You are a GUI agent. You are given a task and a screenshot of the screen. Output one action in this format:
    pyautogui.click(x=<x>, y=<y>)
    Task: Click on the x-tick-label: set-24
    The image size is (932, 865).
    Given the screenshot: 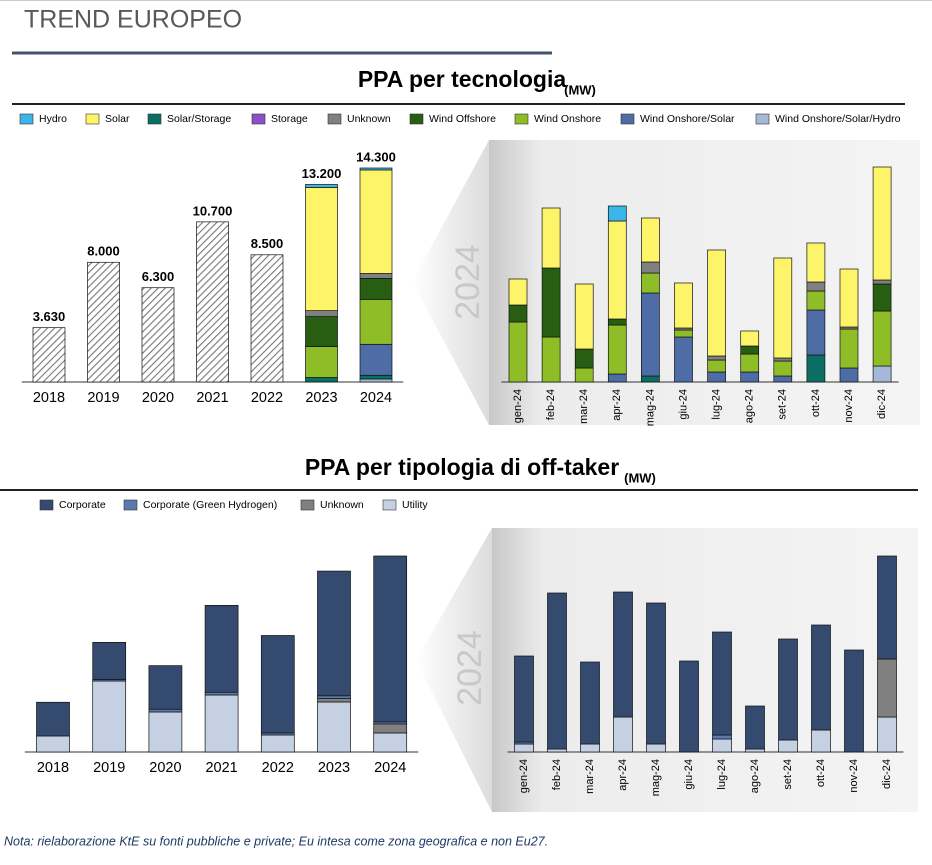 What is the action you would take?
    pyautogui.click(x=783, y=404)
    